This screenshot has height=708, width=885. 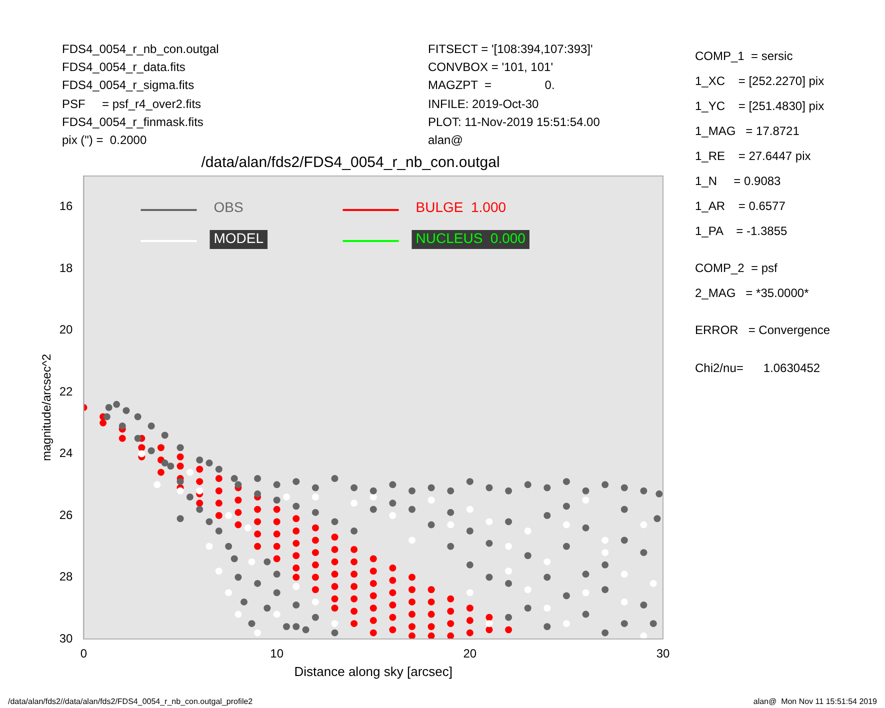 What do you see at coordinates (470, 653) in the screenshot?
I see `x-tick-label: 20` at bounding box center [470, 653].